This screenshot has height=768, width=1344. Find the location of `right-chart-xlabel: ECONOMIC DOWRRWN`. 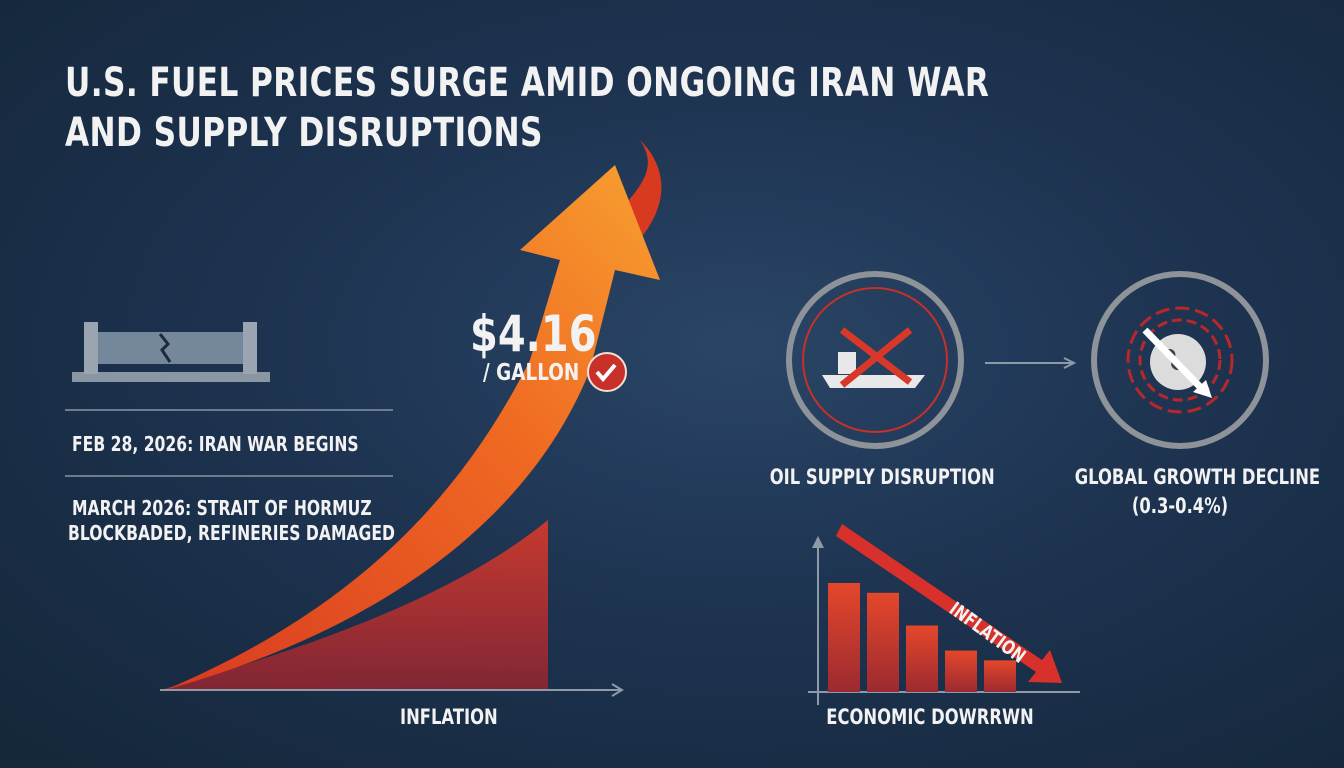

right-chart-xlabel: ECONOMIC DOWRRWN is located at coordinates (930, 717).